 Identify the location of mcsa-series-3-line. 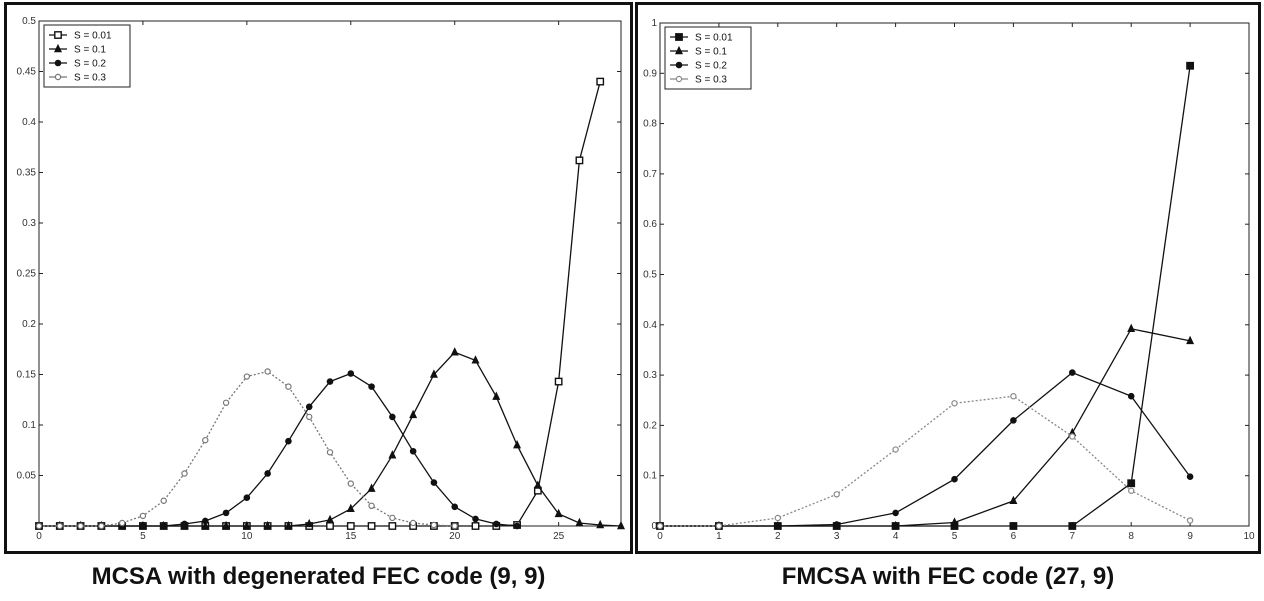
(278, 449).